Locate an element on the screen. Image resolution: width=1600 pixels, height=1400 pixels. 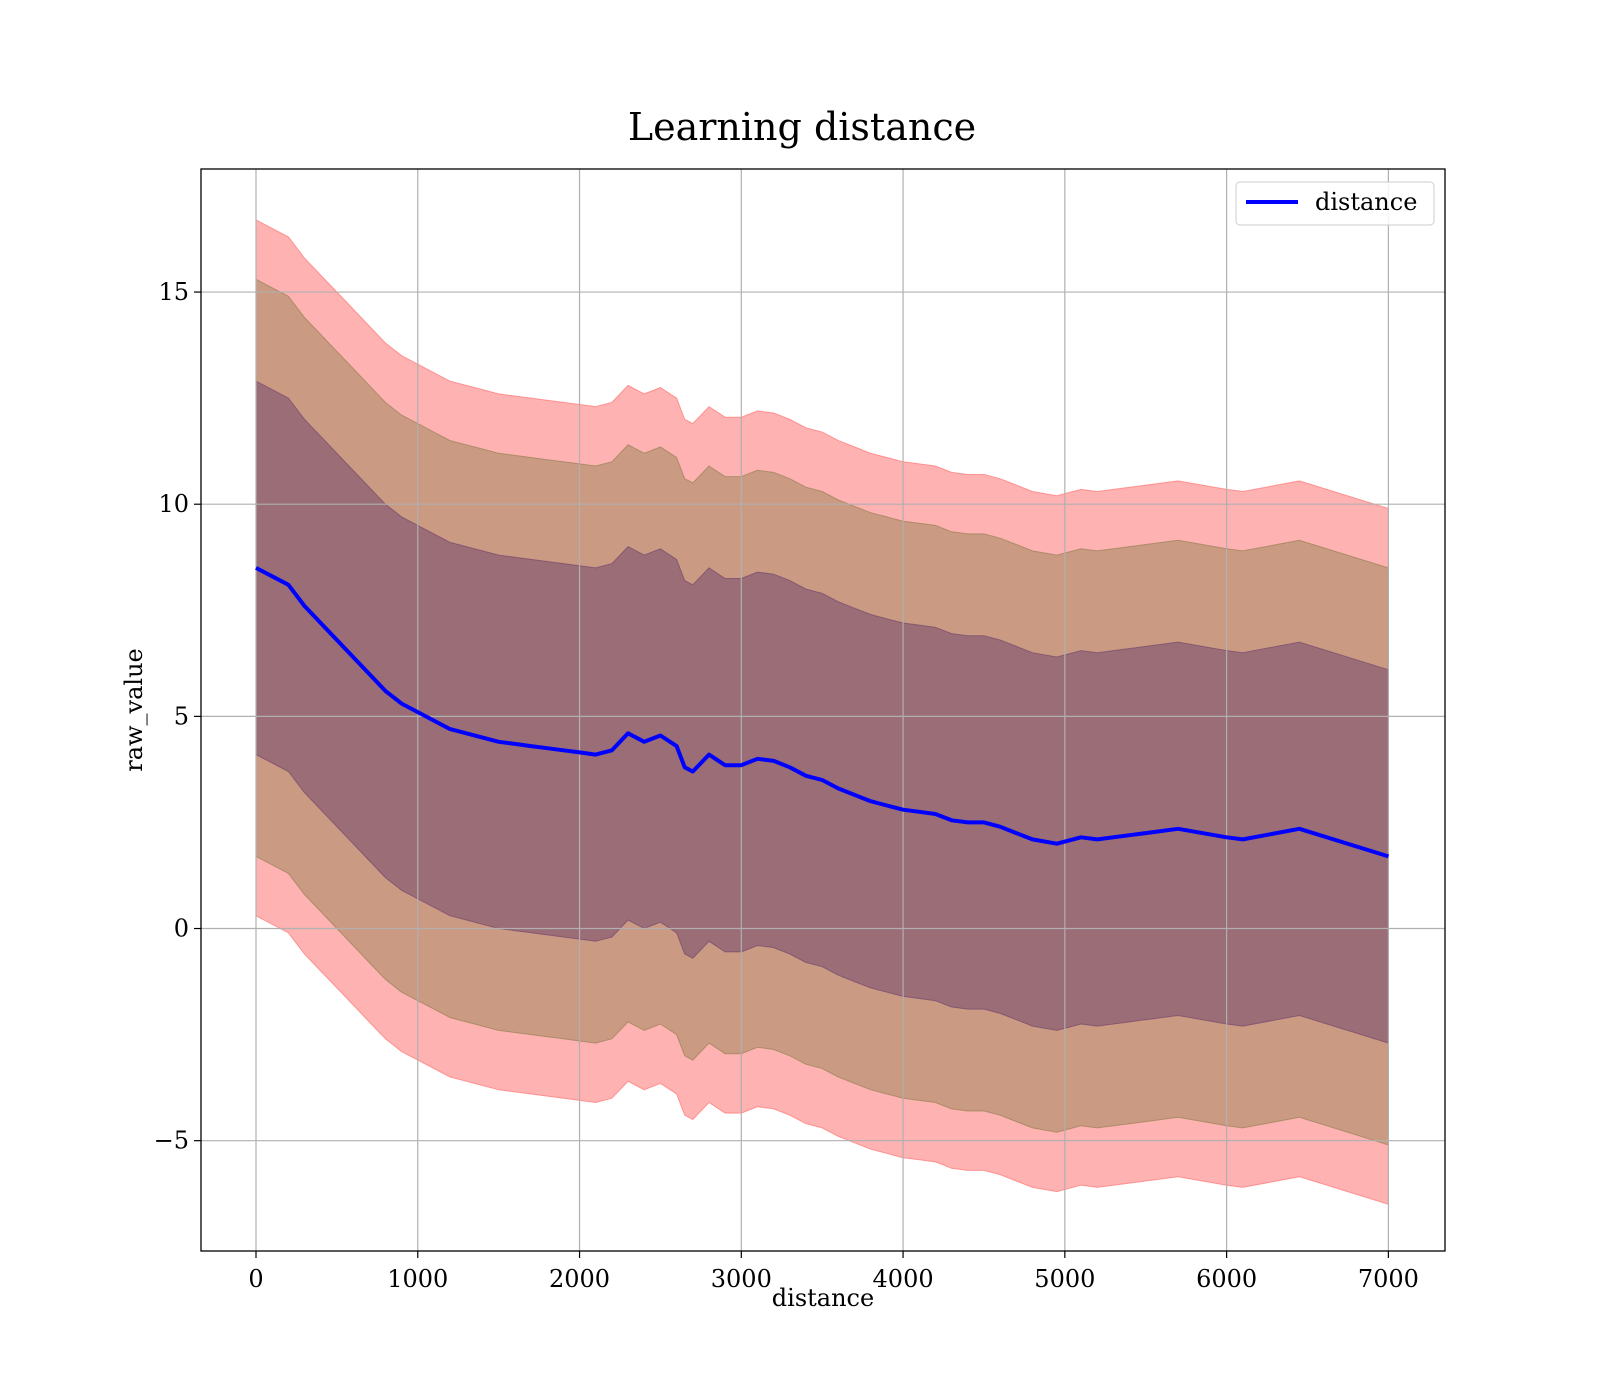
x-tick-label-7: 7000 is located at coordinates (1388, 1279).